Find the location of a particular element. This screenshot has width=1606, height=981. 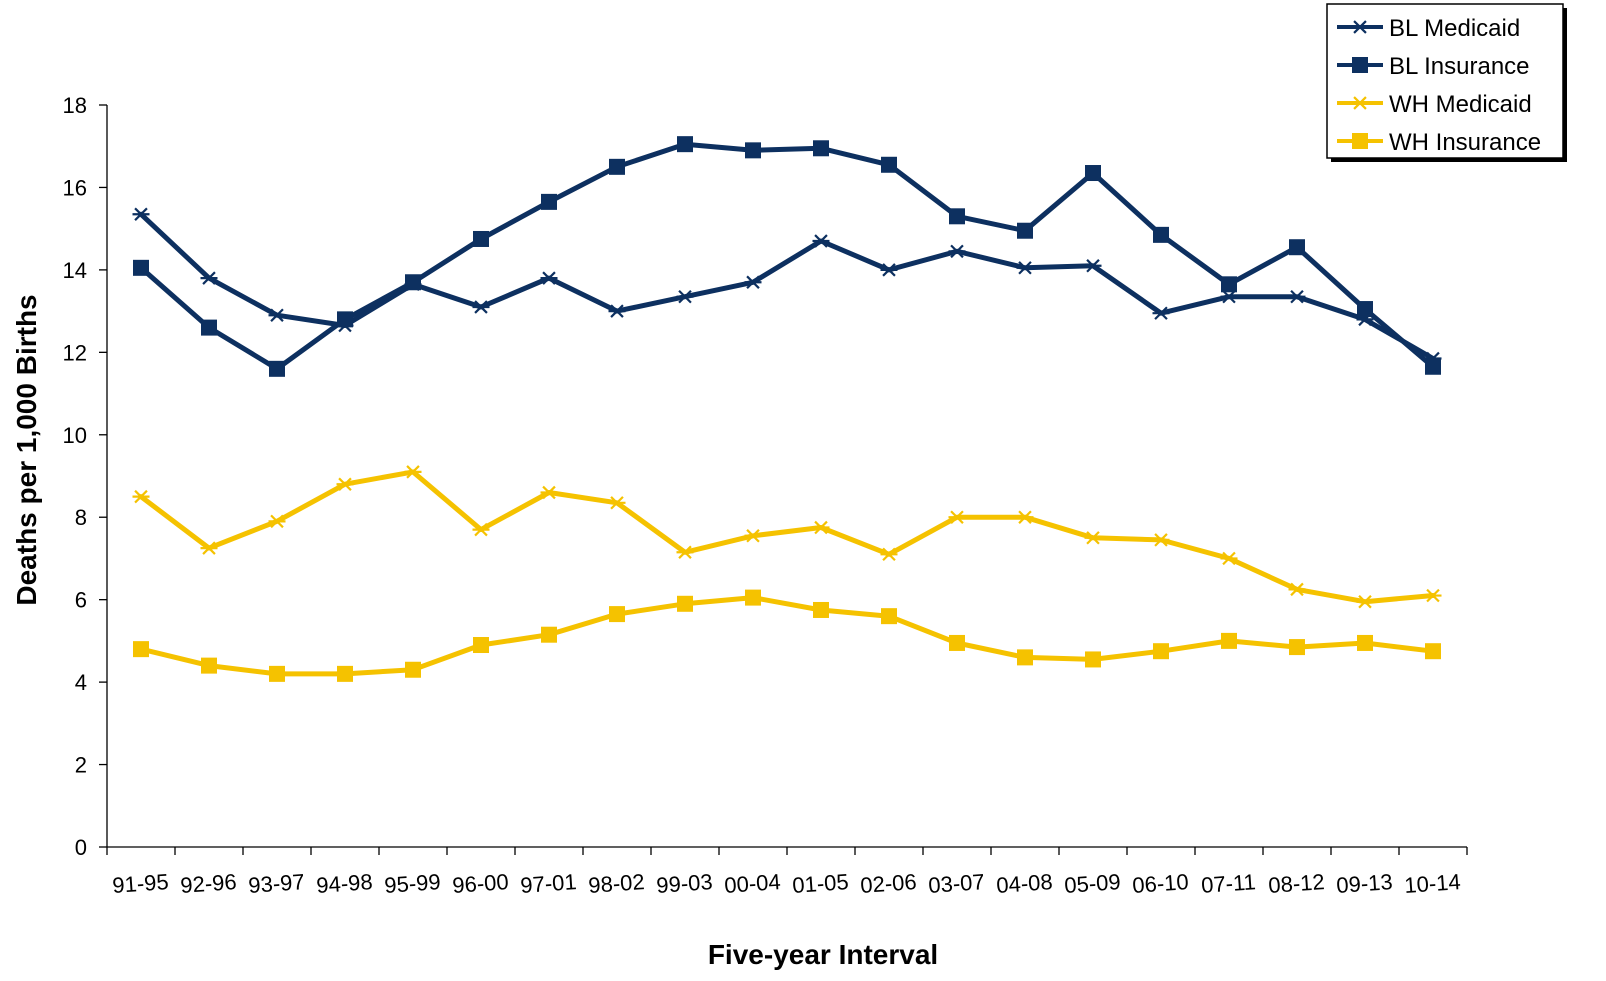

series-line-bl-medicaid is located at coordinates (787, 286).